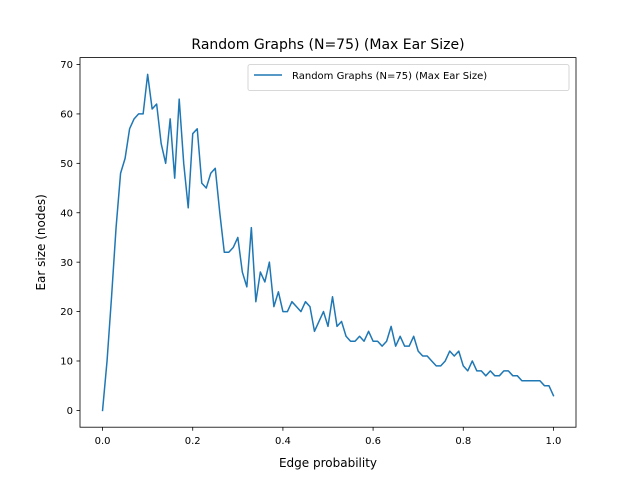 This screenshot has height=480, width=640. Describe the element at coordinates (66, 263) in the screenshot. I see `y-tick-label: 30` at that location.